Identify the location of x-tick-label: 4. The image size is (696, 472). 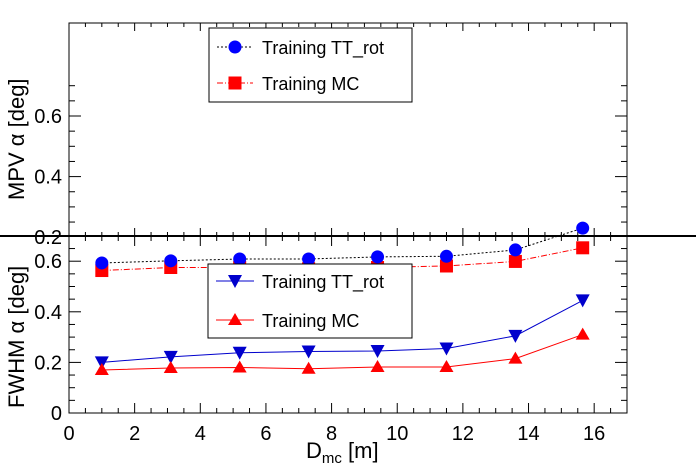
(200, 434).